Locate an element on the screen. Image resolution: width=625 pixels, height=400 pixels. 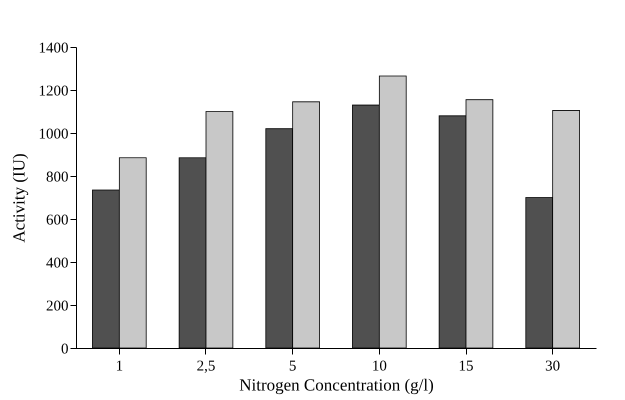
y-tick-label: 0 is located at coordinates (64, 350).